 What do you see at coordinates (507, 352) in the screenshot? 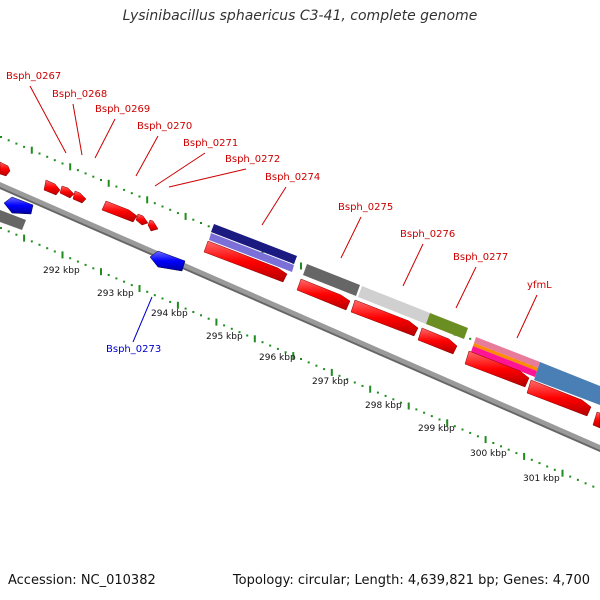
I see `gene-bar-0277-top` at bounding box center [507, 352].